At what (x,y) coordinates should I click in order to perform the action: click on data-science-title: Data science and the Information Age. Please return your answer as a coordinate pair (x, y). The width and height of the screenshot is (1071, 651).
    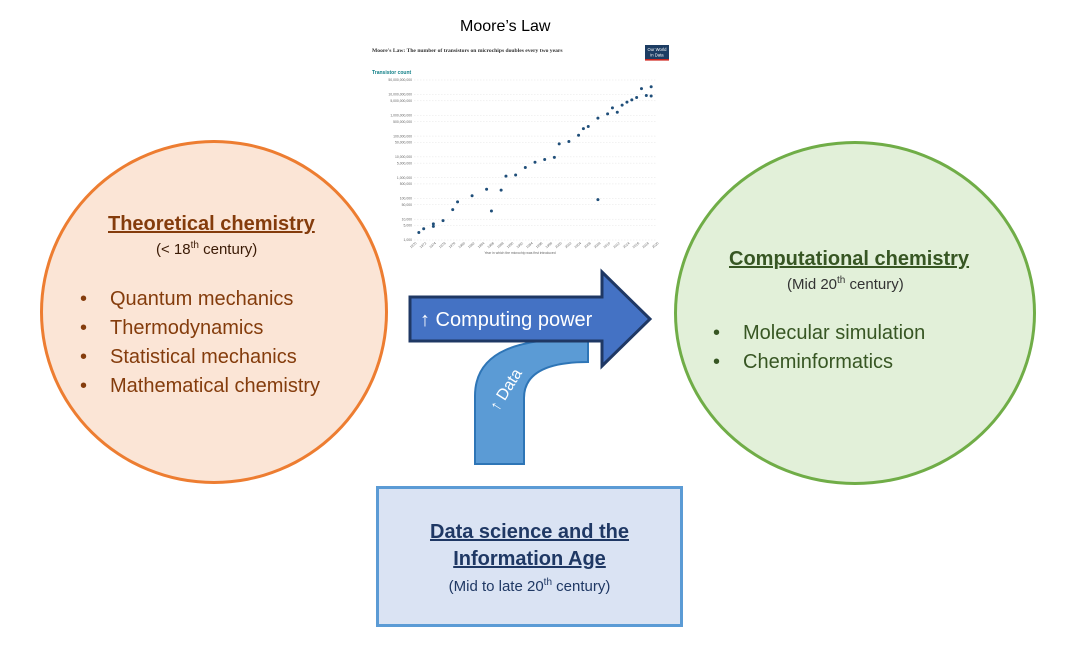
    Looking at the image, I should click on (529, 546).